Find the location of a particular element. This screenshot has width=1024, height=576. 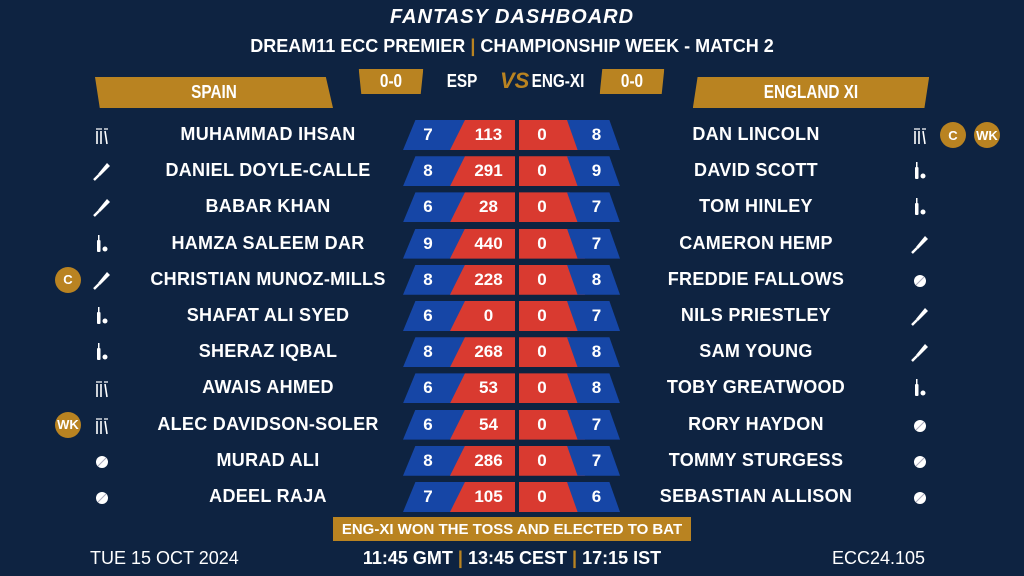

right-team-name: ENGLAND XI is located at coordinates (811, 92).